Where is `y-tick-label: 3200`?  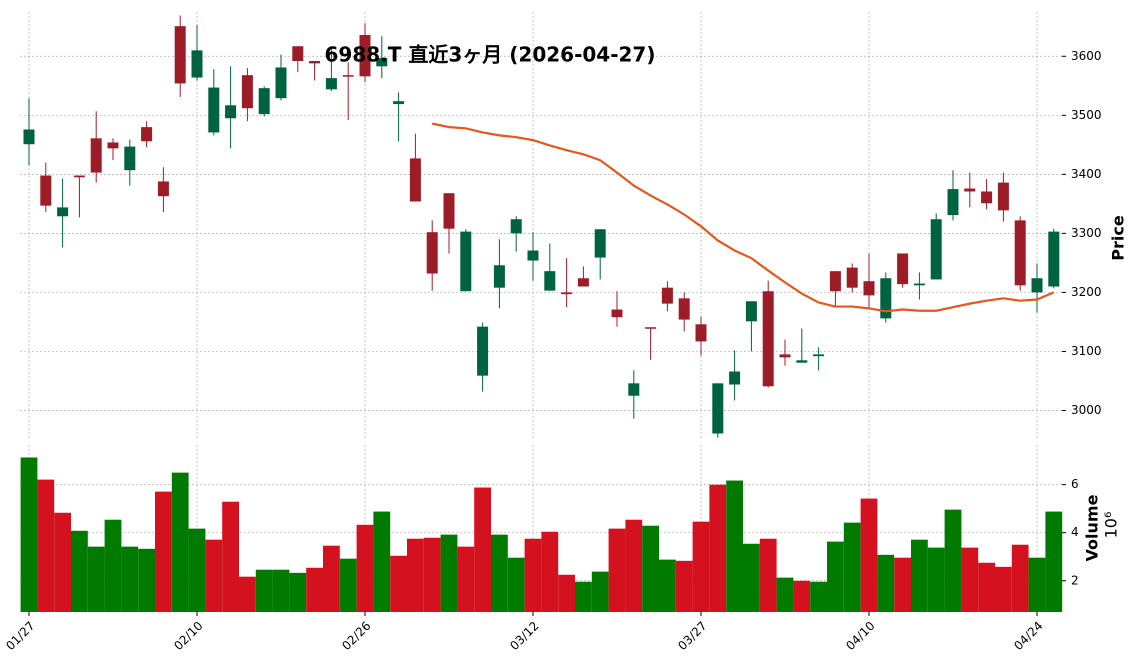 y-tick-label: 3200 is located at coordinates (1086, 292).